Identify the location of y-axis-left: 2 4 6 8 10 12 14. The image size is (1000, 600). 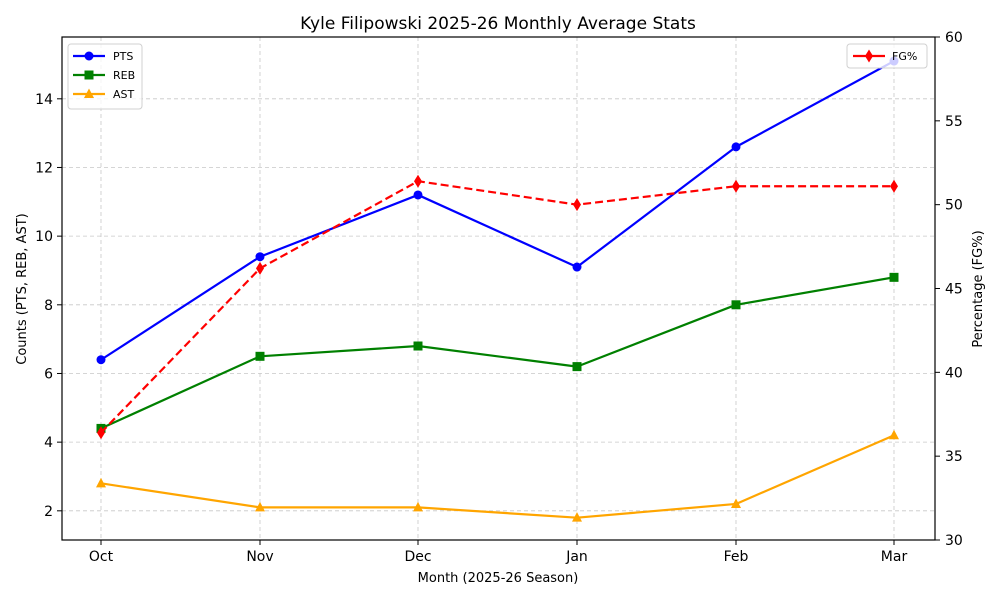
(48, 306).